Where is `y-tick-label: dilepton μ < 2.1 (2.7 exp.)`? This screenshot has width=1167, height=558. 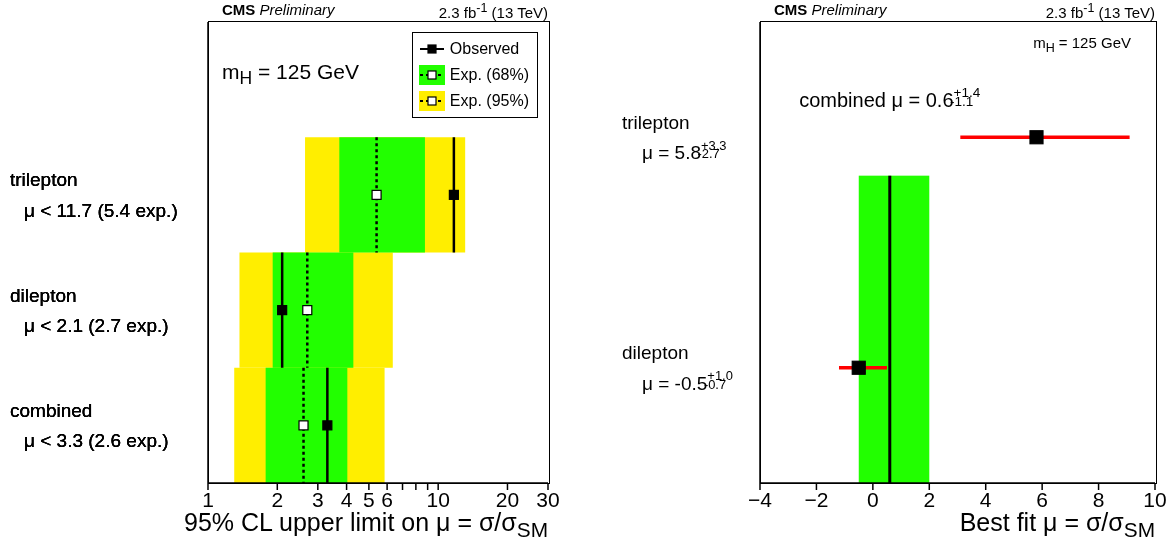
y-tick-label: dilepton μ < 2.1 (2.7 exp.) is located at coordinates (89, 310).